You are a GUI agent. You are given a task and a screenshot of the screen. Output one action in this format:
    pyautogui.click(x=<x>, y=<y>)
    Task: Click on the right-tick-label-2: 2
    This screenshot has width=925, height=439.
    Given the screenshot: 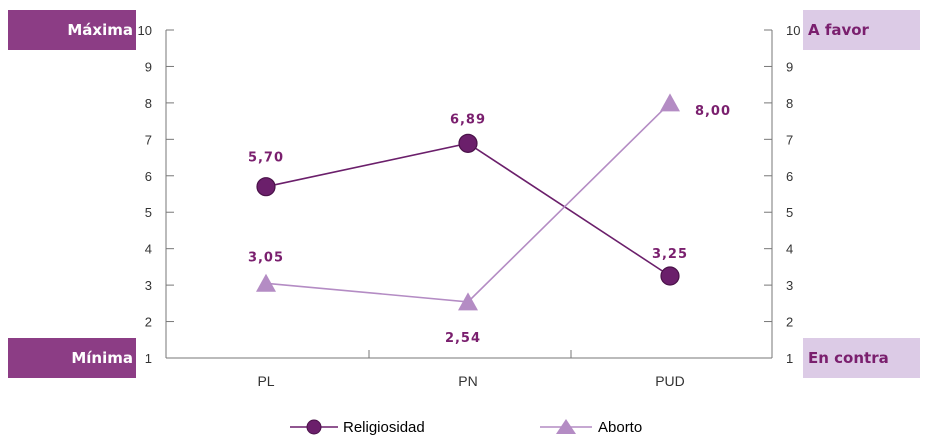 What is the action you would take?
    pyautogui.click(x=789, y=322)
    